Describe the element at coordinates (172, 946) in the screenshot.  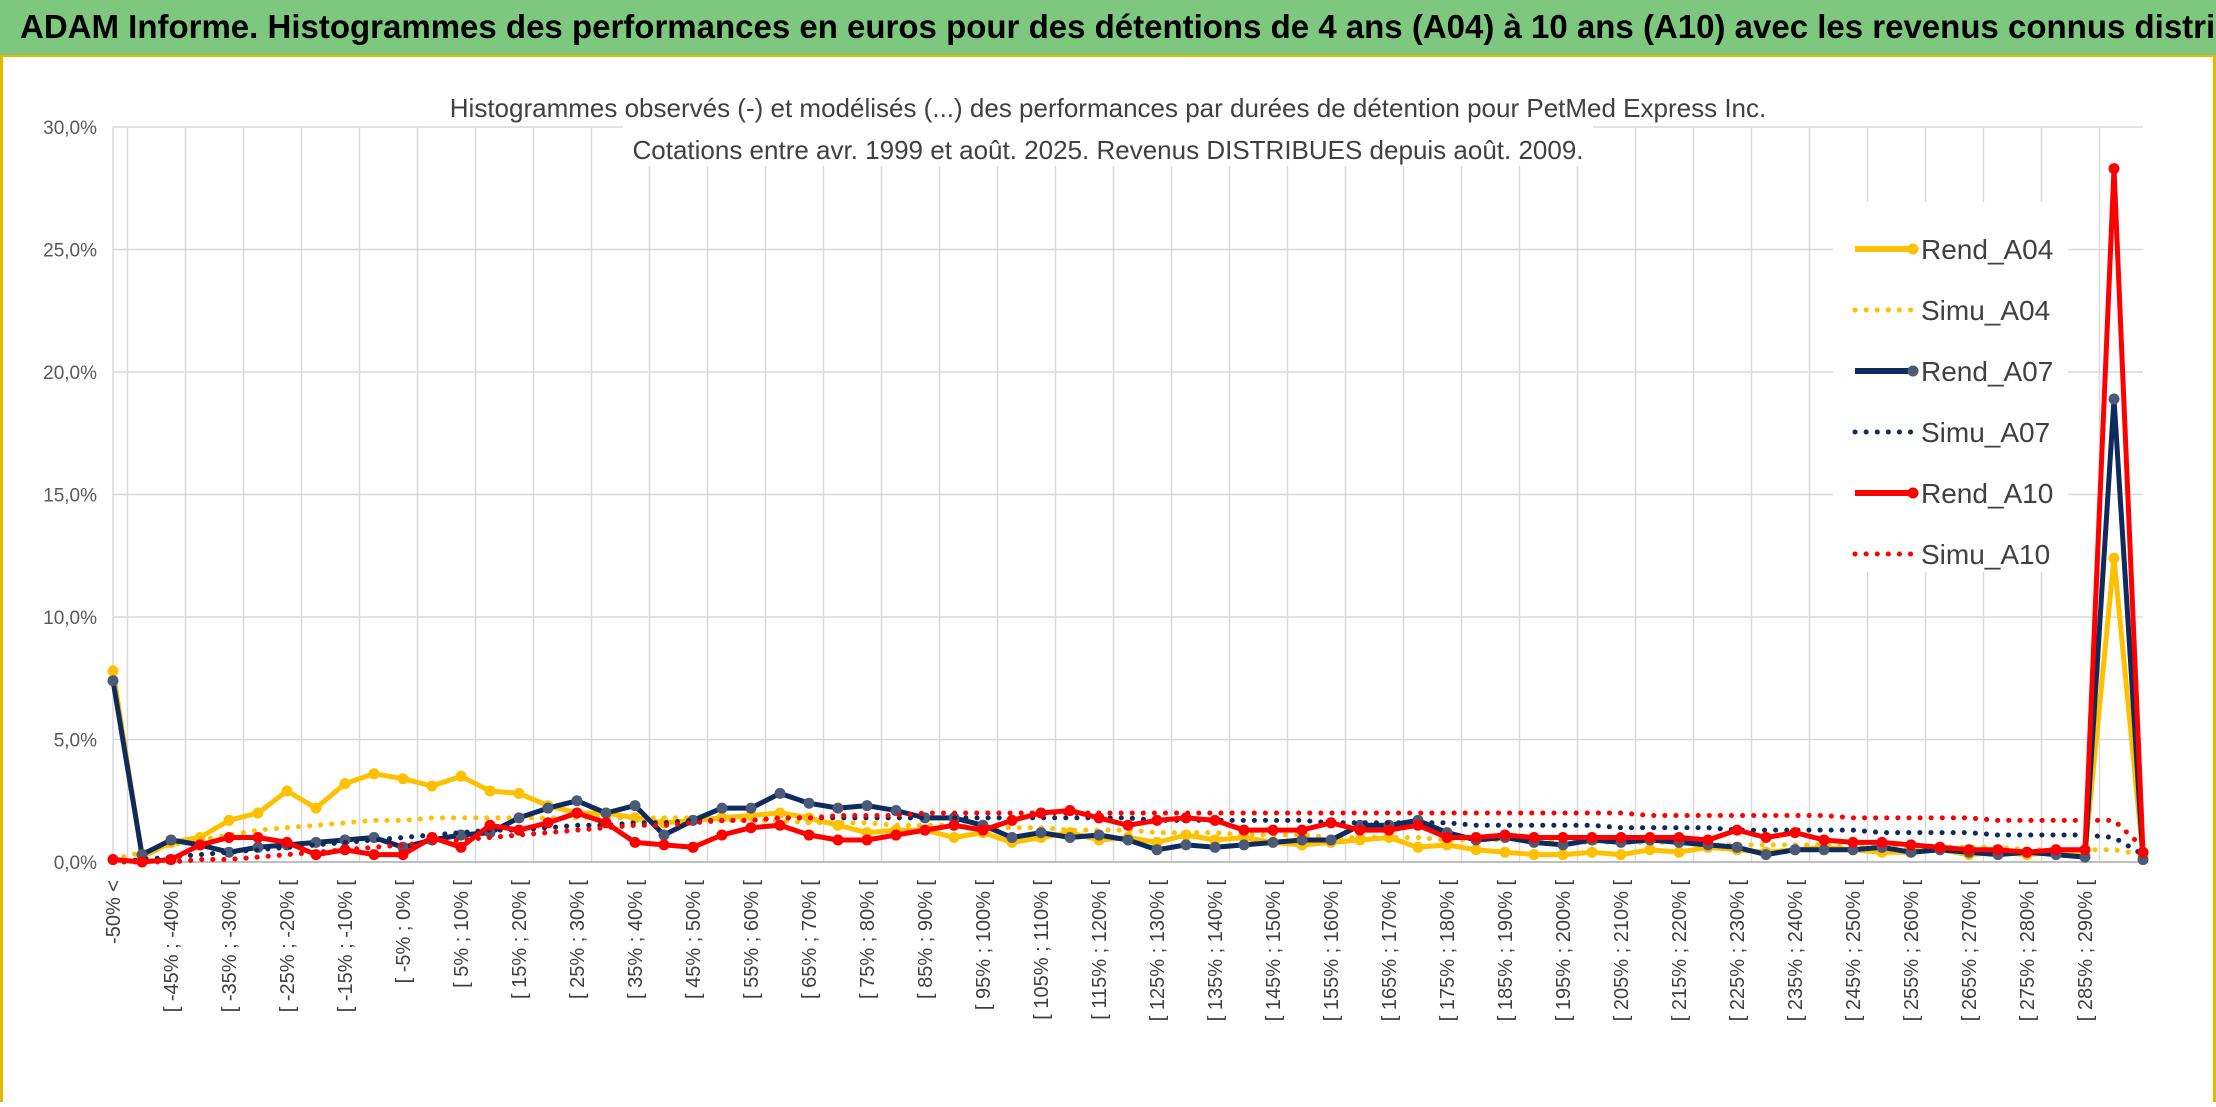
I see `x-tick-label: [ -45% ; -40% [` at that location.